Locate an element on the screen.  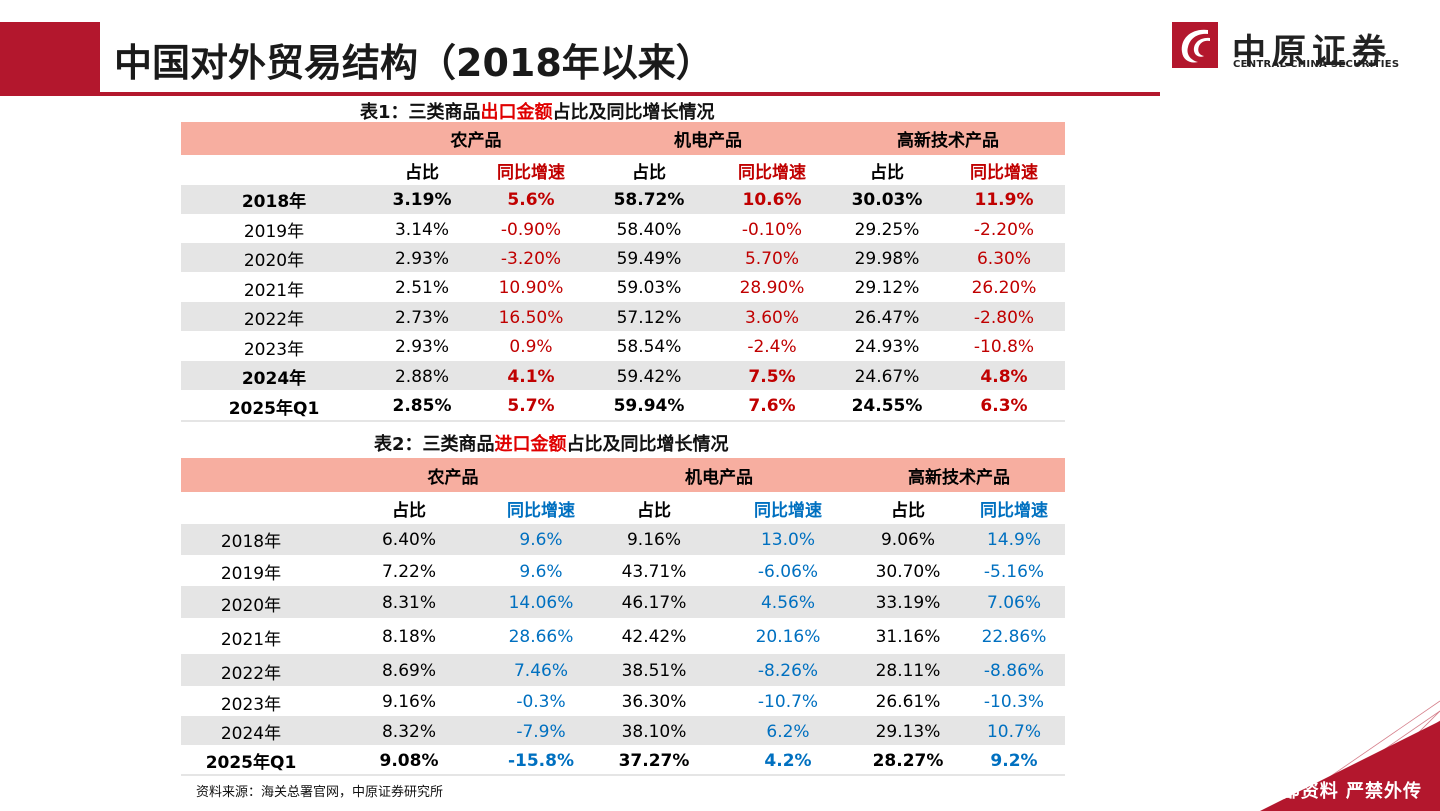
corner-decoration is located at coordinates (1350, 755).